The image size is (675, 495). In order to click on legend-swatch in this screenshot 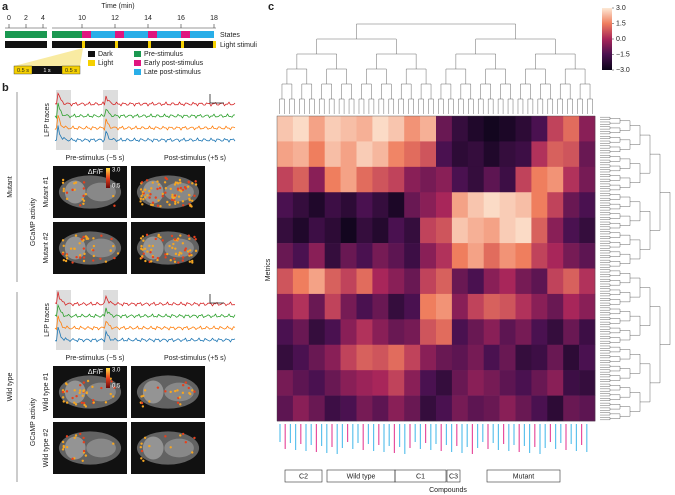, I will do `click(137, 54)`.